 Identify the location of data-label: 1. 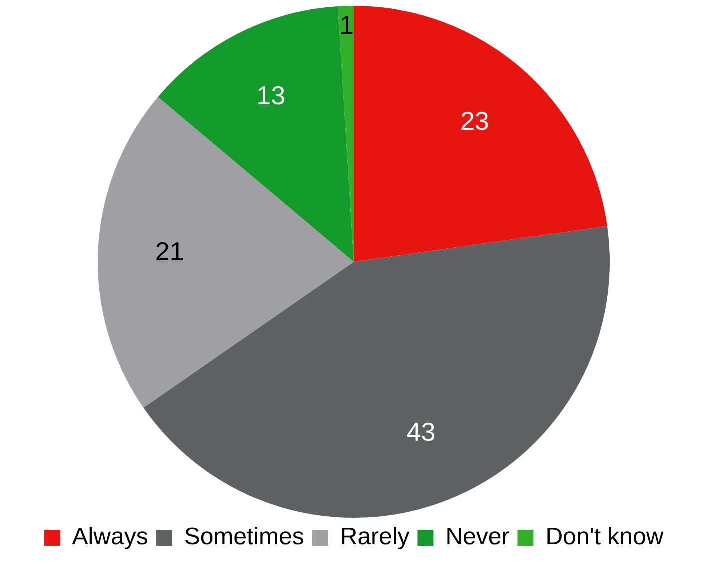
(346, 25).